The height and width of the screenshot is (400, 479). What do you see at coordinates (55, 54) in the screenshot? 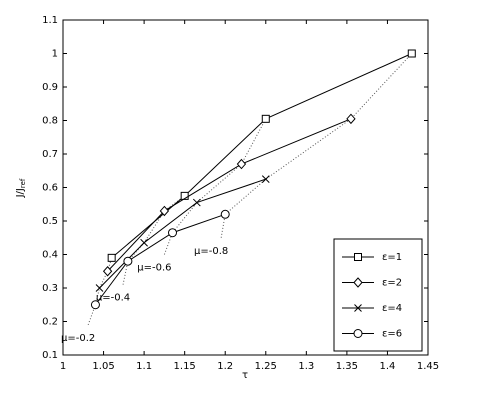
I see `y-tick-label: 1` at bounding box center [55, 54].